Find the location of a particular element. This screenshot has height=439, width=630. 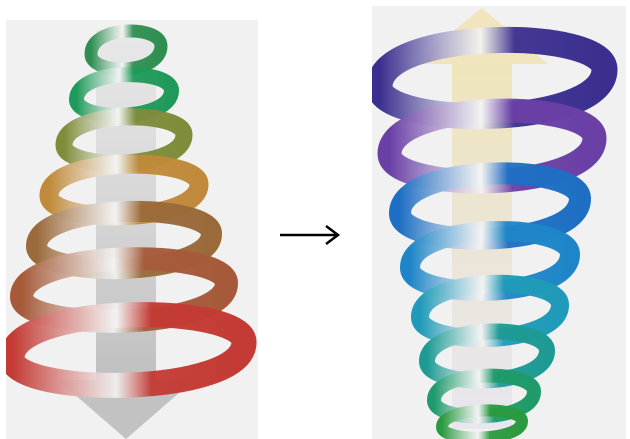

right-arrow-icon is located at coordinates (310, 235).